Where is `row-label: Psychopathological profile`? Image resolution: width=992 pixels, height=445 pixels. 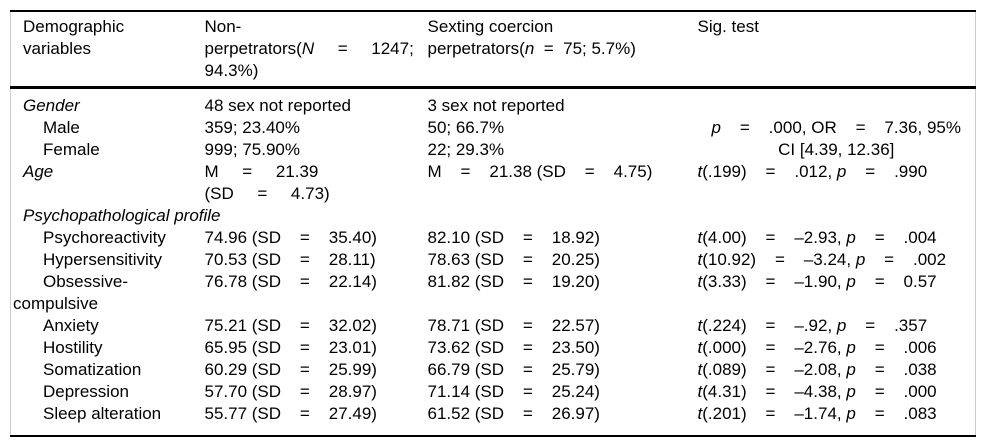
row-label: Psychopathological profile is located at coordinates (122, 215).